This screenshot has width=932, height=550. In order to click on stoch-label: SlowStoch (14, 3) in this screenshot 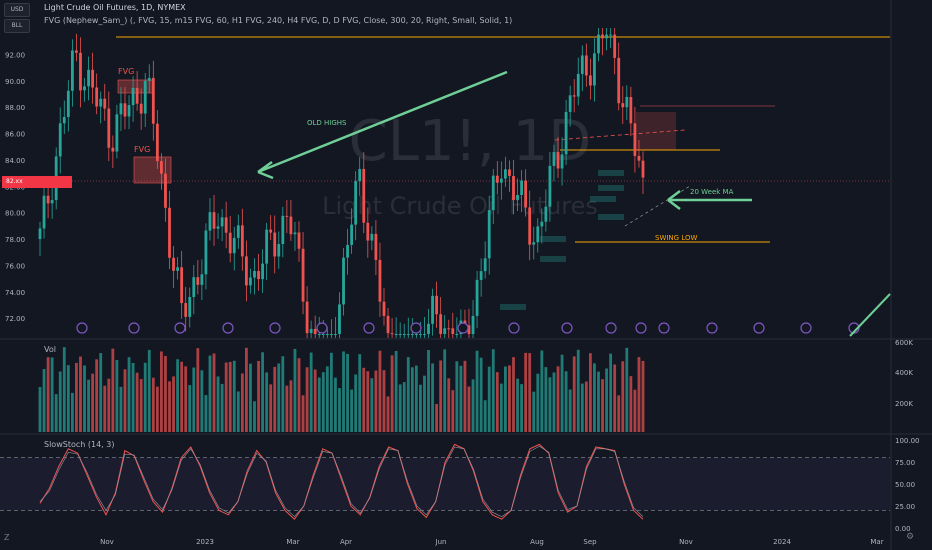, I will do `click(79, 444)`.